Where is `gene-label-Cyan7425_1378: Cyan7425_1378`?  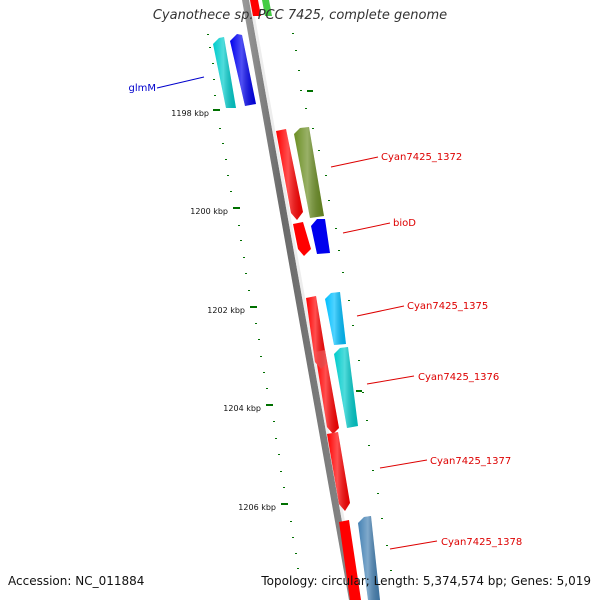 gene-label-Cyan7425_1378: Cyan7425_1378 is located at coordinates (481, 542).